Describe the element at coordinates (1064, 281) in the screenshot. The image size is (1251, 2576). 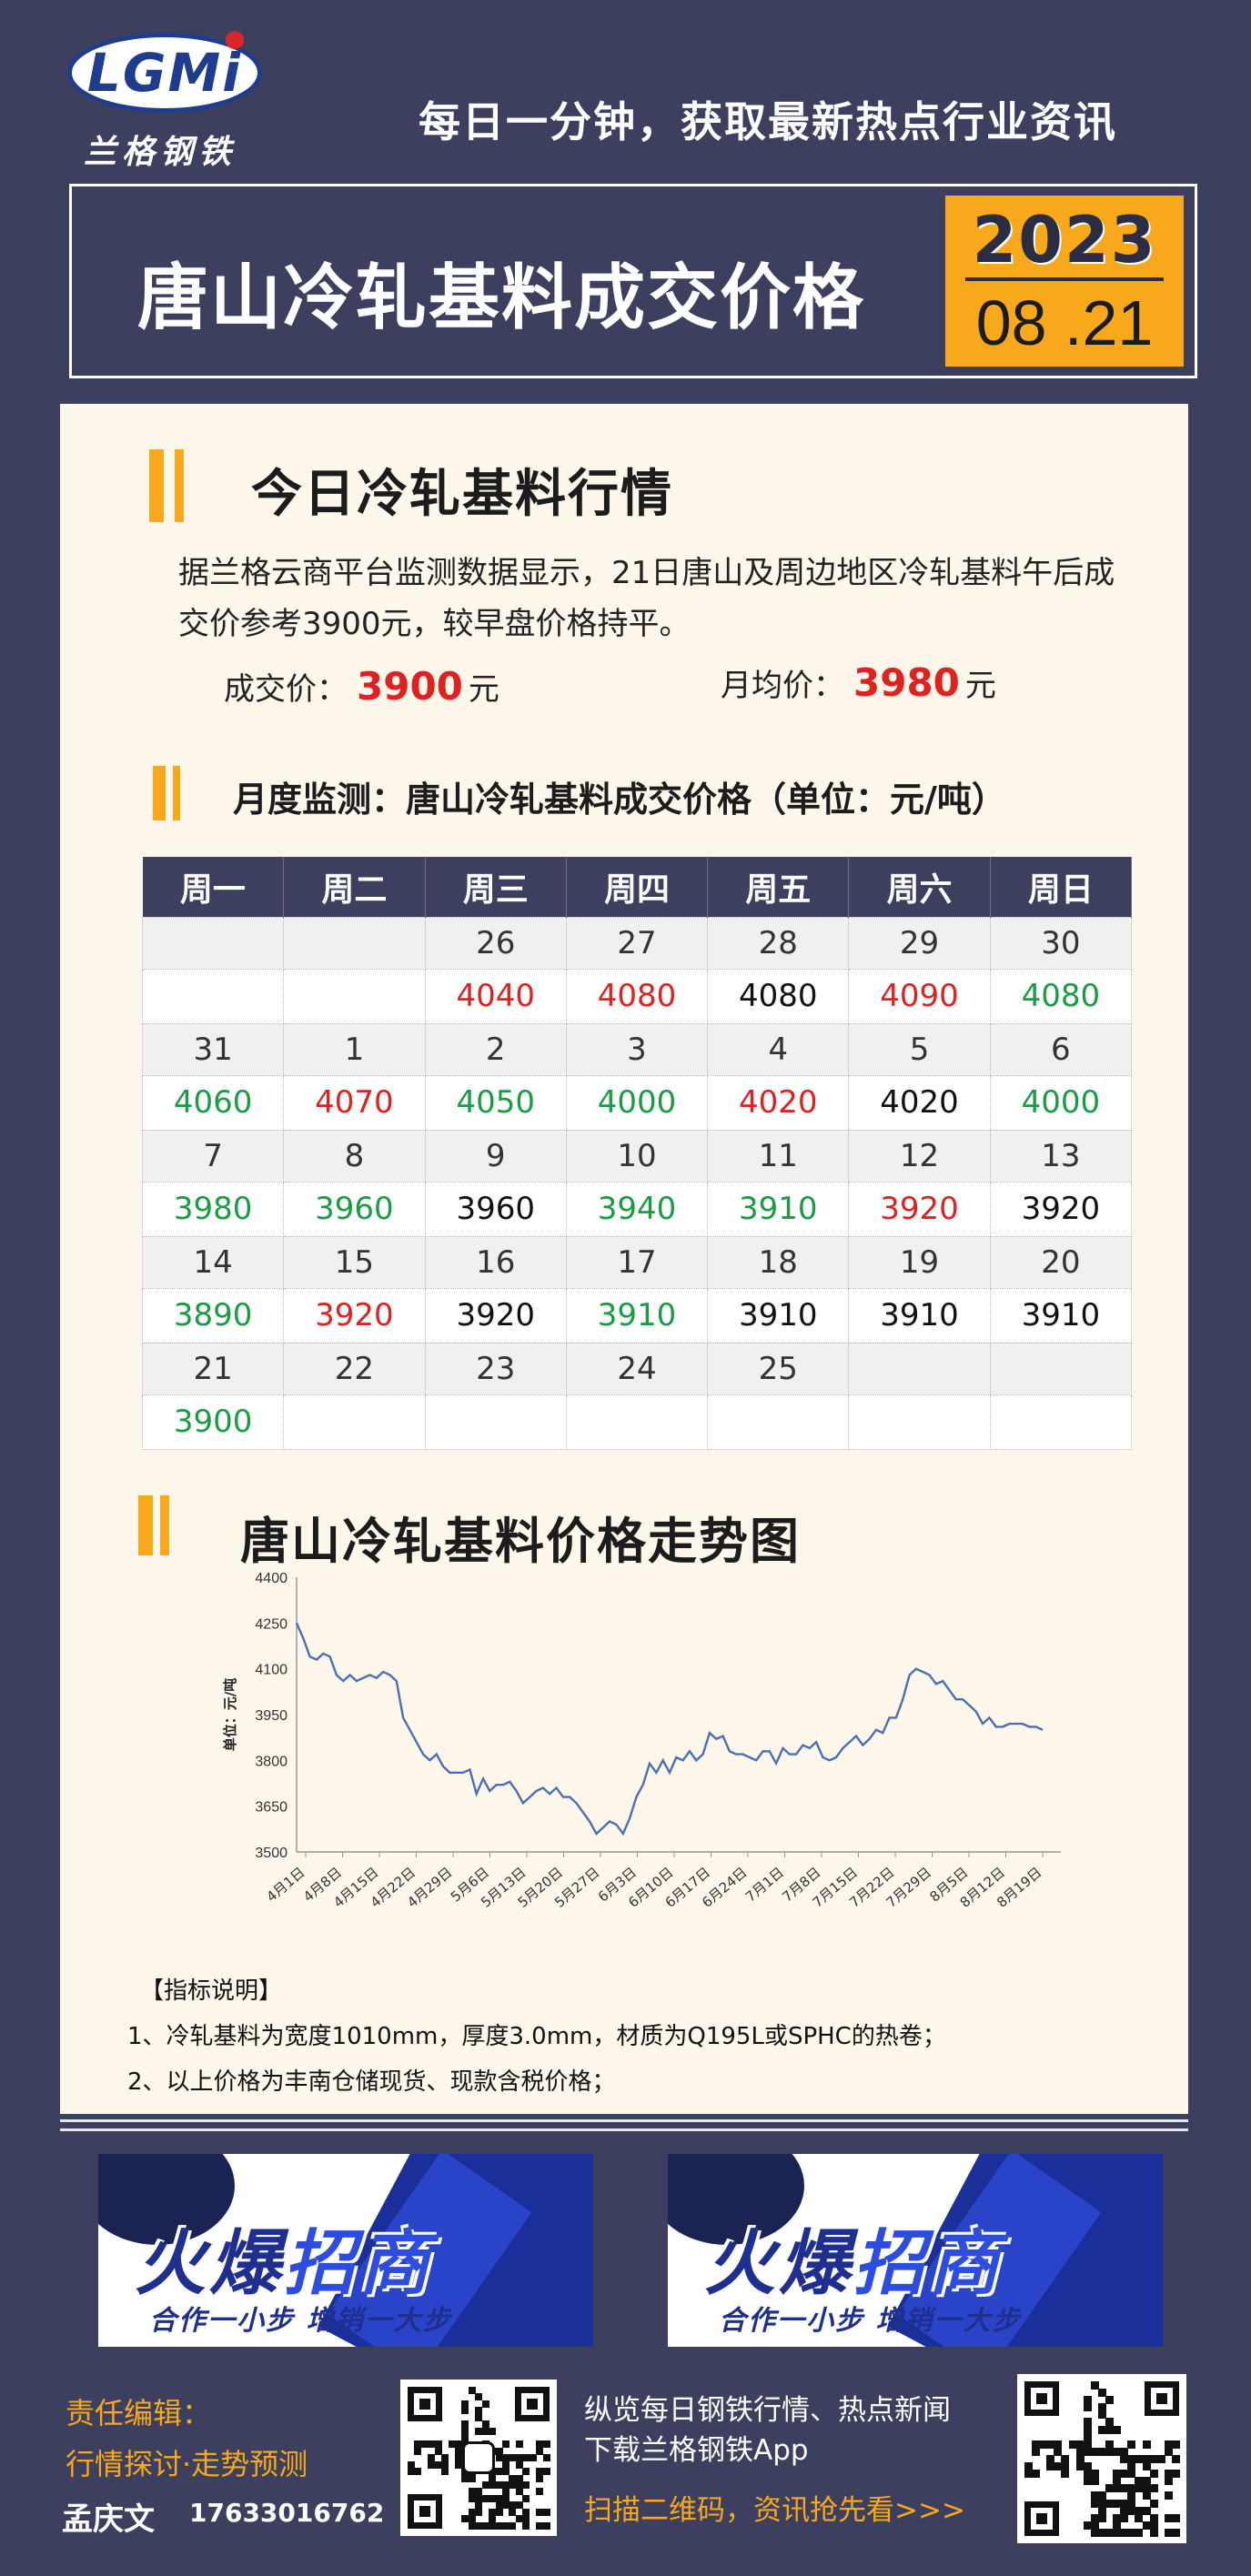
I see `date-badge: 2023 08 .21` at that location.